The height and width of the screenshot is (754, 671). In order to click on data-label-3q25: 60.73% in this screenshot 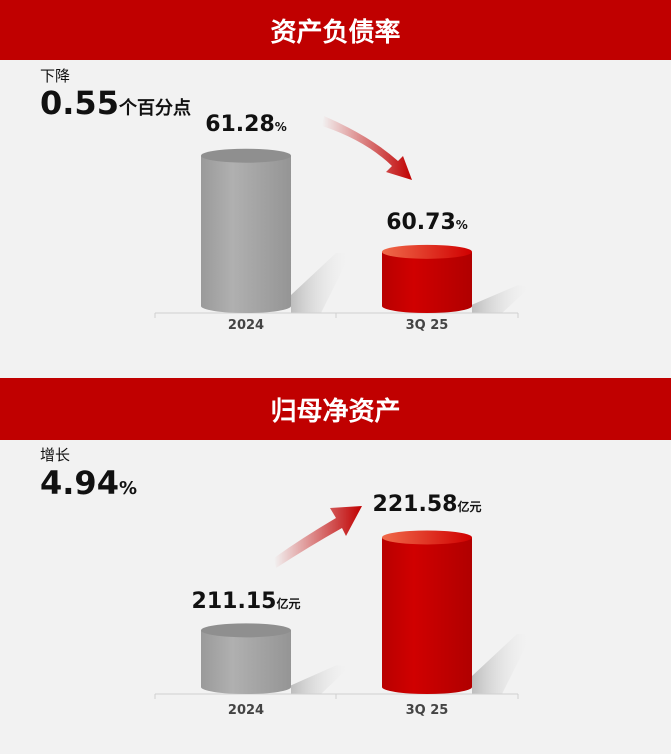, I will do `click(427, 222)`.